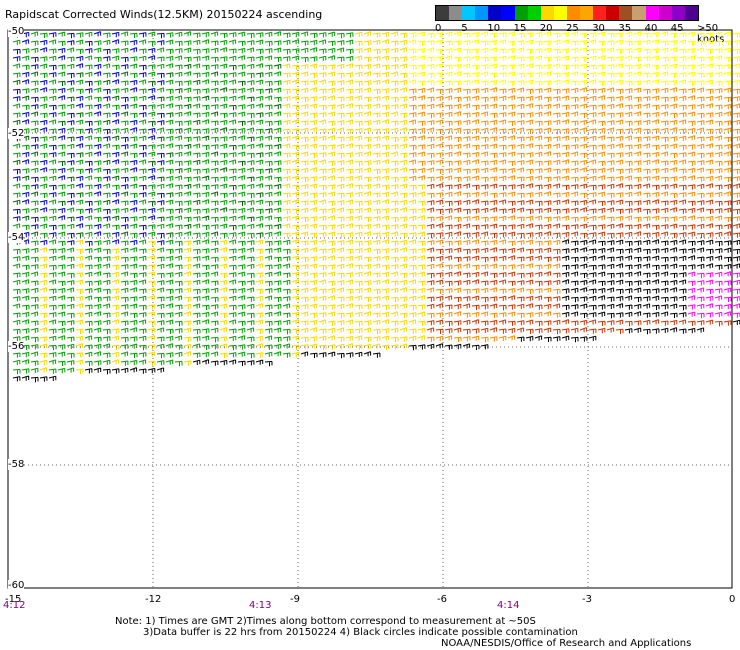 The height and width of the screenshot is (650, 740). What do you see at coordinates (16, 31) in the screenshot?
I see `y-tick-label: -50` at bounding box center [16, 31].